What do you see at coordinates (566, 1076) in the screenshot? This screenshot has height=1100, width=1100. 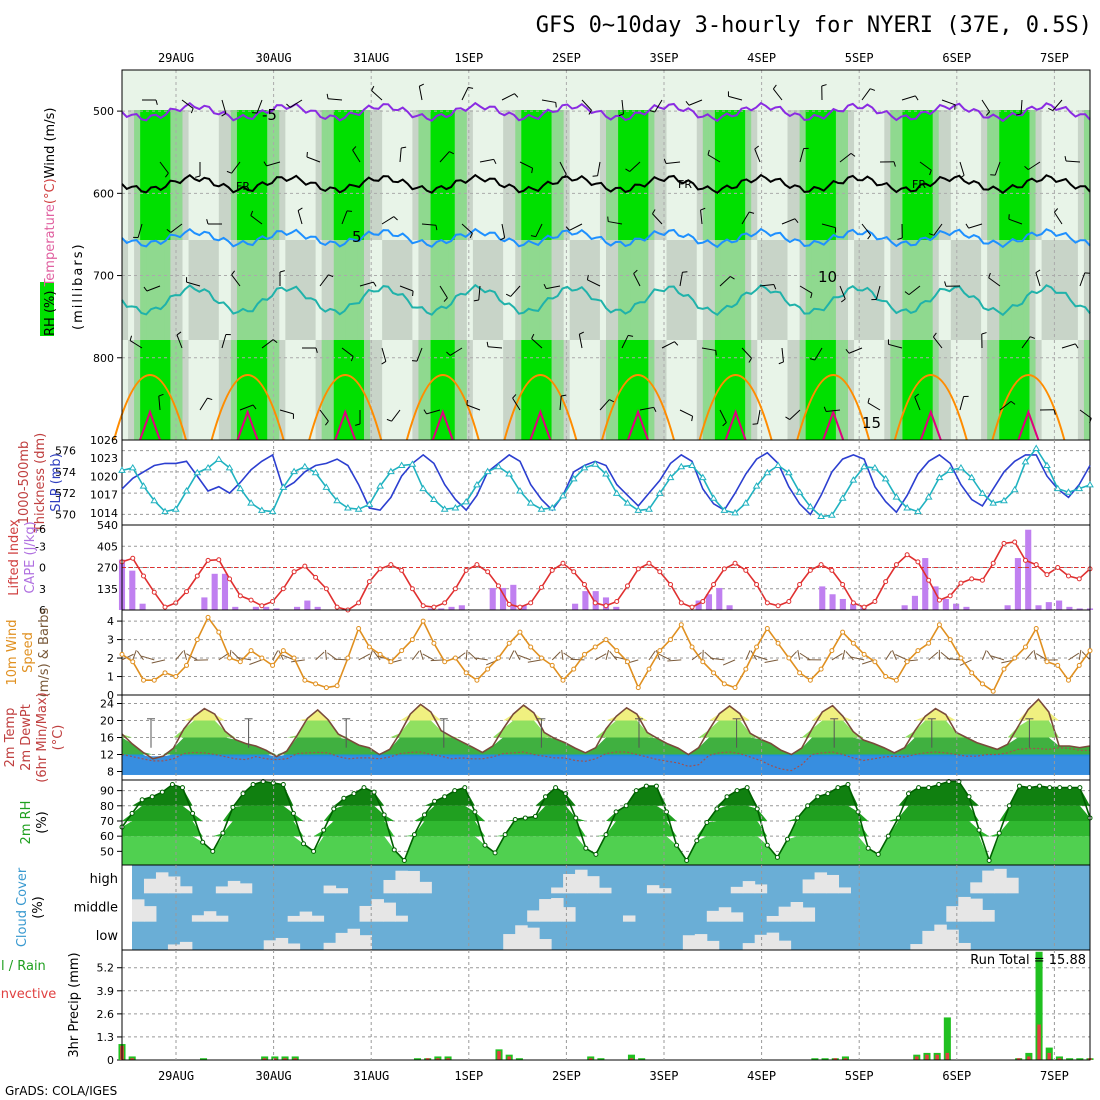 I see `day-label-bottom: 2SEP` at bounding box center [566, 1076].